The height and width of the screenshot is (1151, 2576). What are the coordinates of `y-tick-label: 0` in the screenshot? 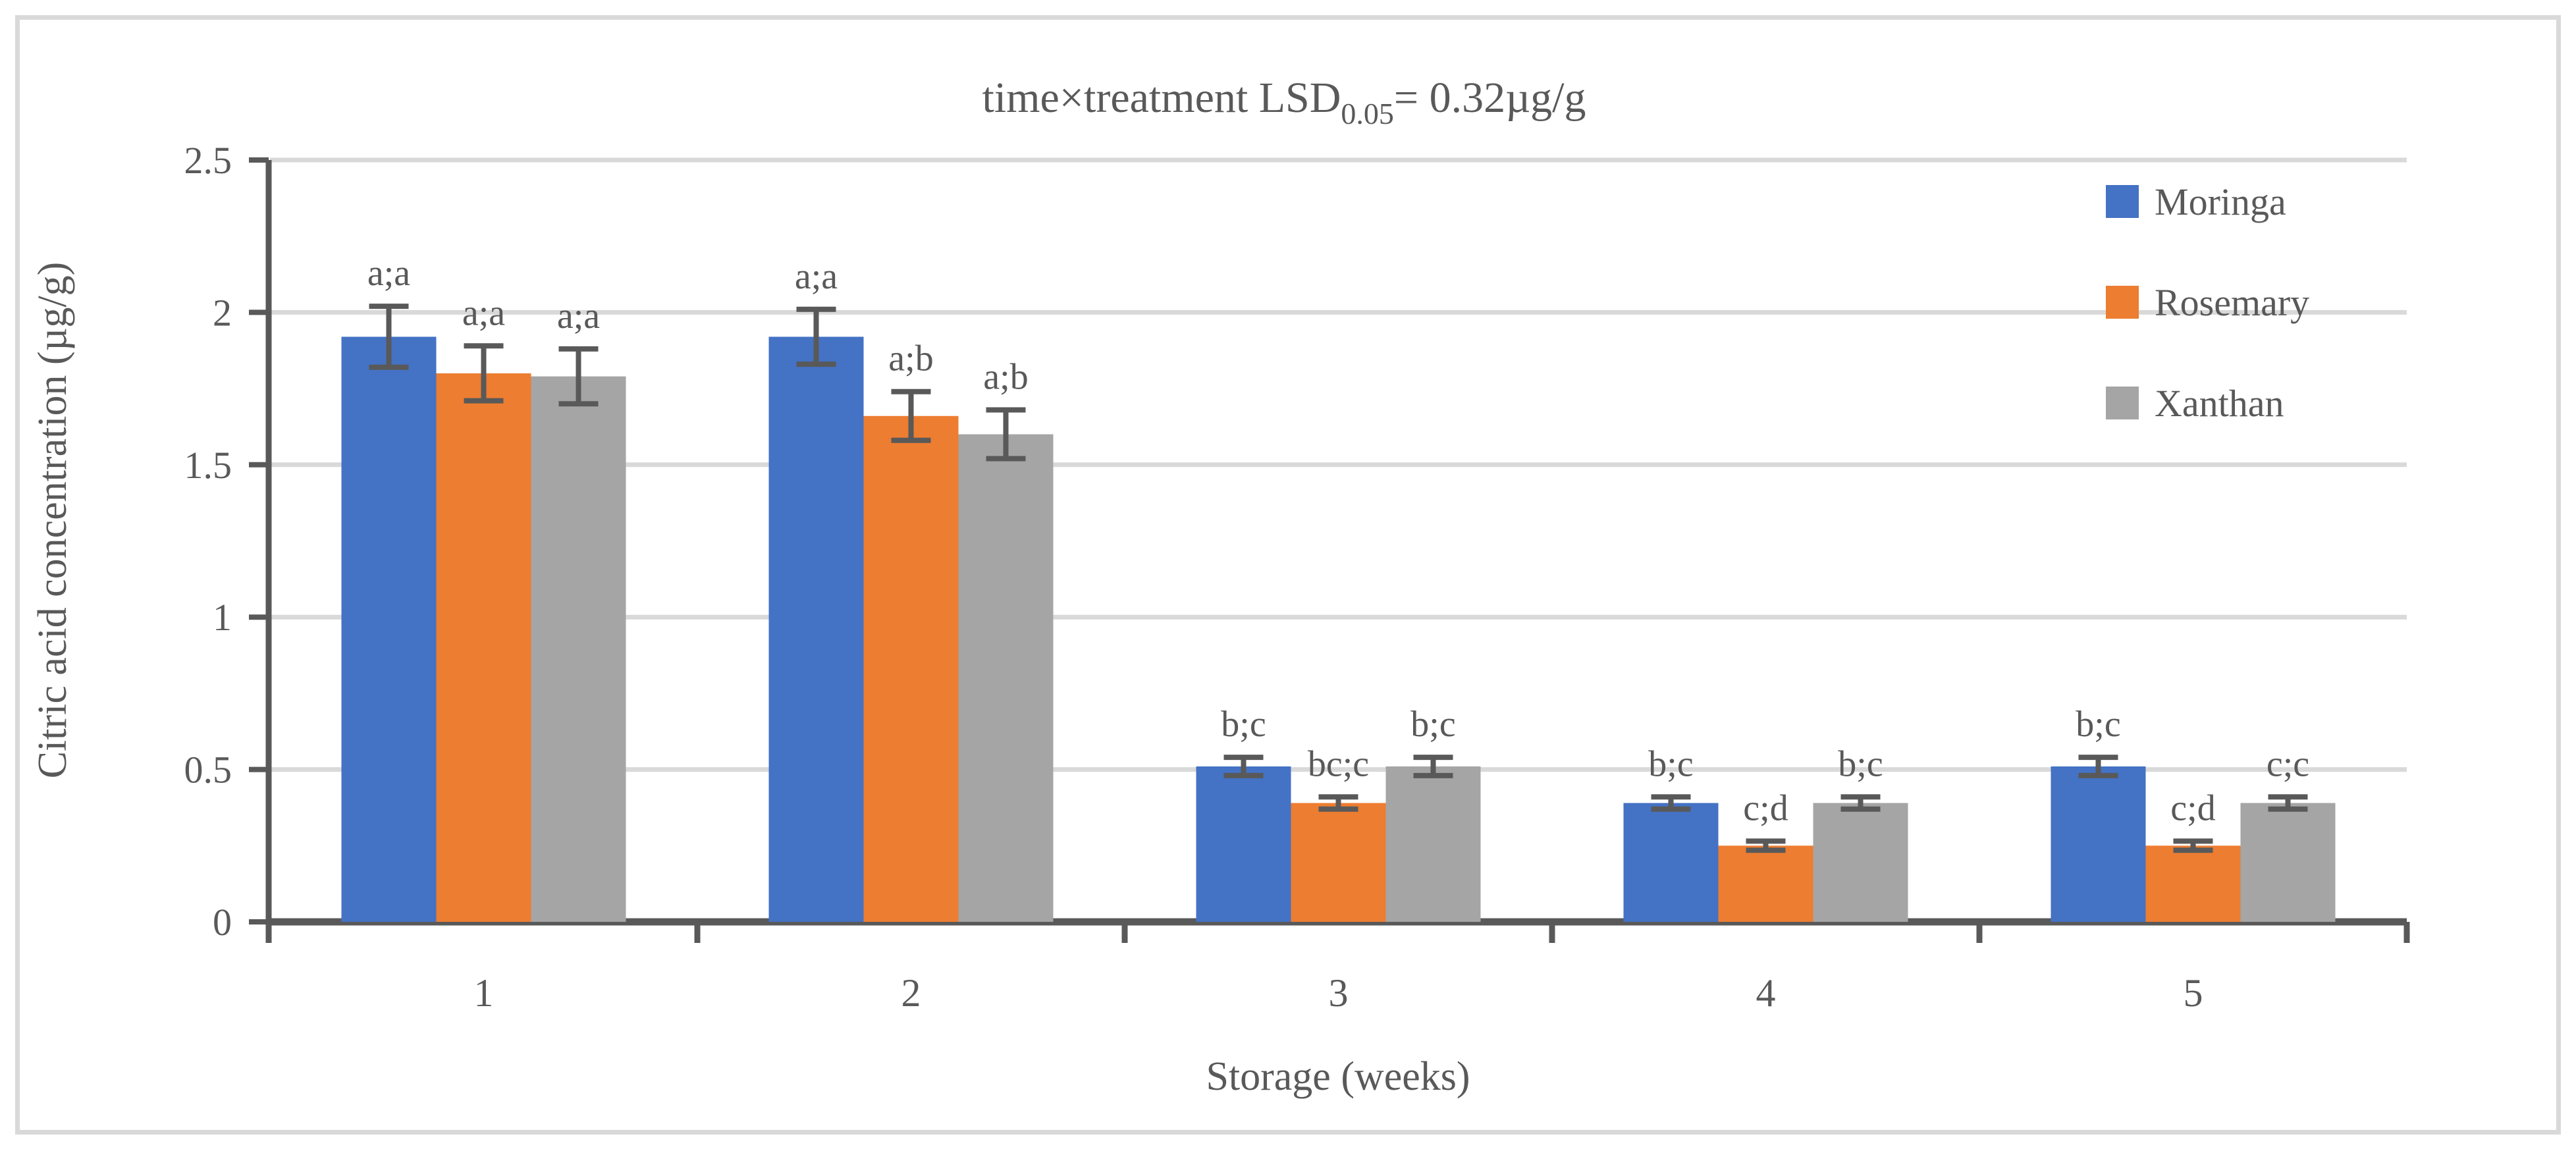 It's located at (223, 922).